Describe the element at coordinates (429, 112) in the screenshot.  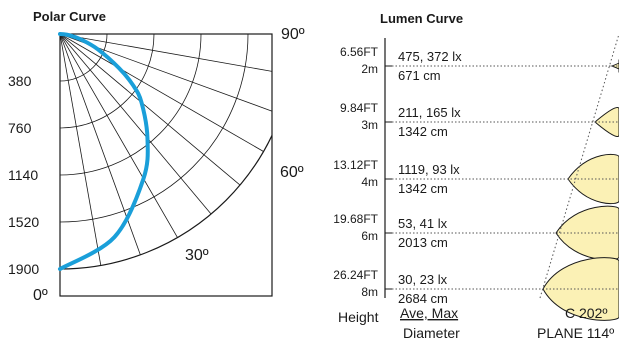
I see `row-ave-max: 211, 165 lx` at that location.